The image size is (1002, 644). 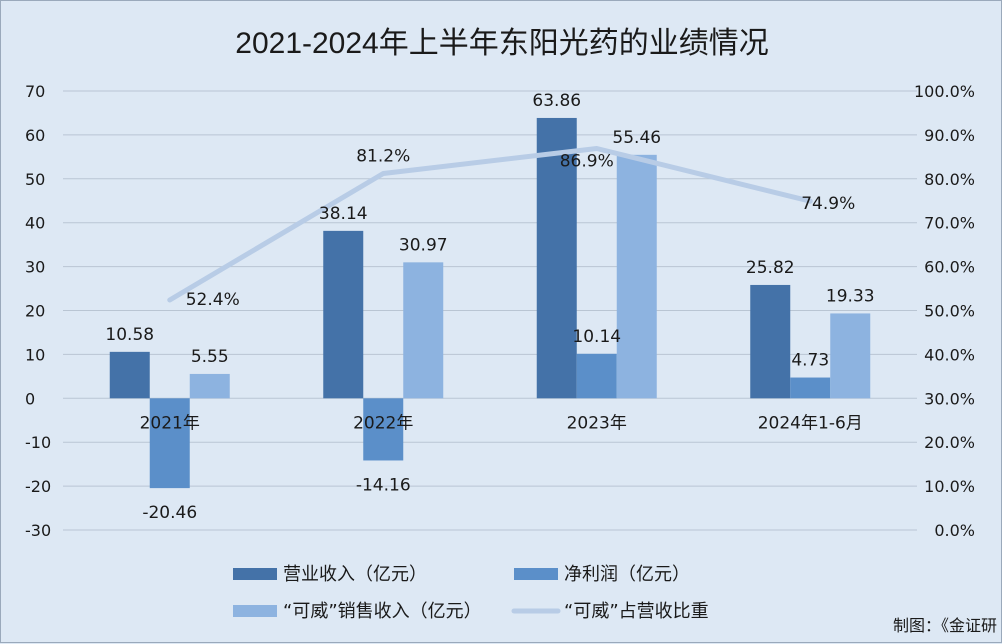 What do you see at coordinates (30, 398) in the screenshot?
I see `left-tick-label: 0` at bounding box center [30, 398].